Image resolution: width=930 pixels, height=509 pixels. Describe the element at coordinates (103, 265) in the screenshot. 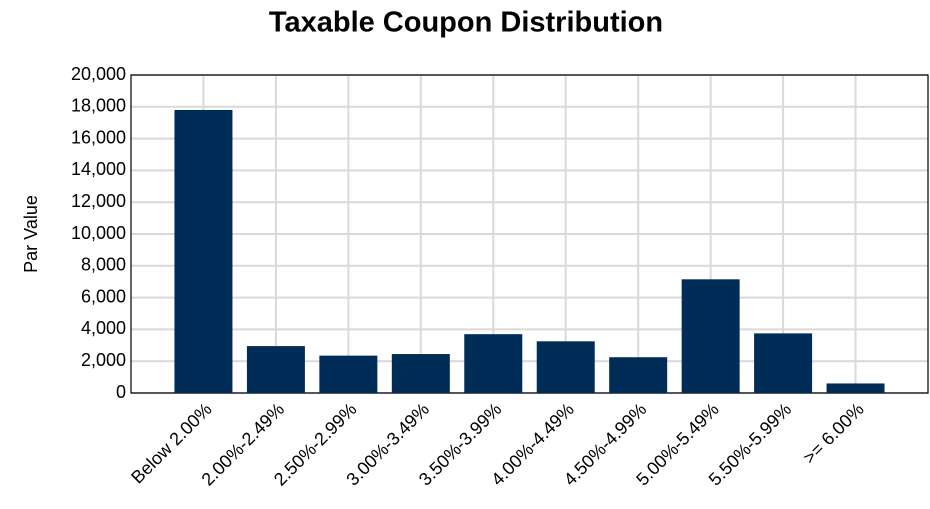

I see `y-tick-label: 8,000` at that location.